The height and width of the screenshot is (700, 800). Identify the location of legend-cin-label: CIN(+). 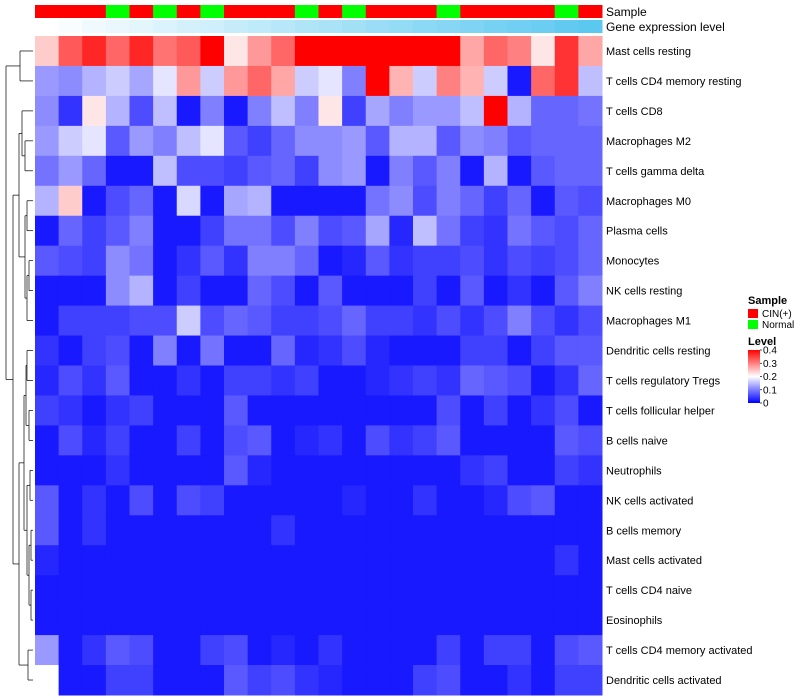
(777, 314).